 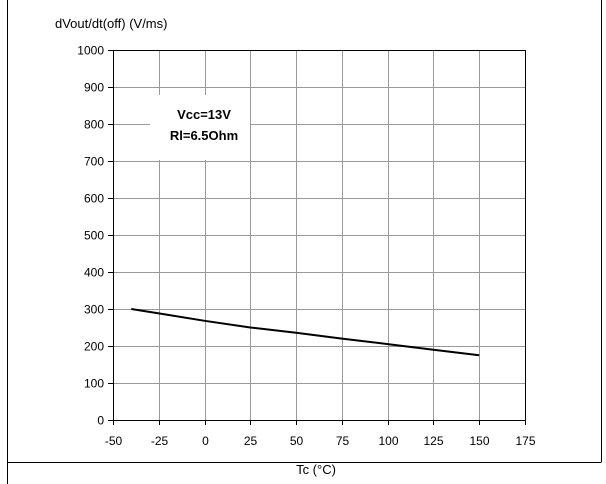 What do you see at coordinates (525, 441) in the screenshot?
I see `x-tick-label: 175` at bounding box center [525, 441].